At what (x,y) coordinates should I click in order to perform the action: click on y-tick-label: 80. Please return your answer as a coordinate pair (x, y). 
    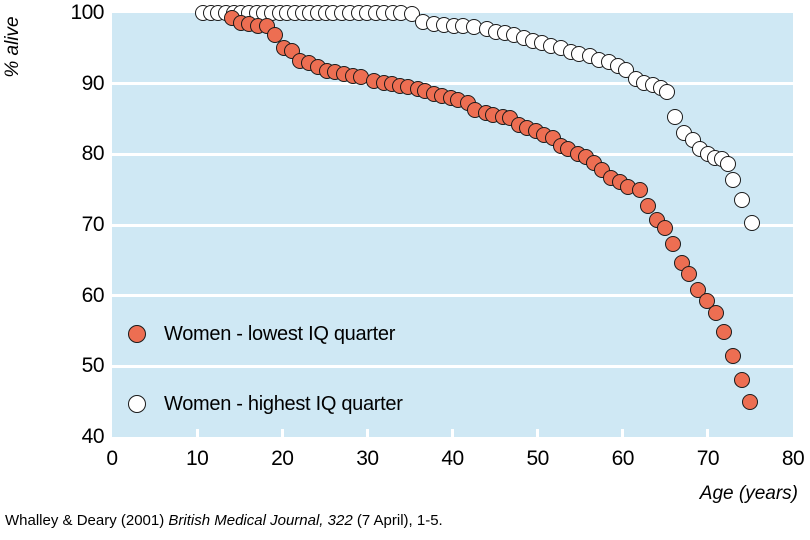
    Looking at the image, I should click on (93, 154).